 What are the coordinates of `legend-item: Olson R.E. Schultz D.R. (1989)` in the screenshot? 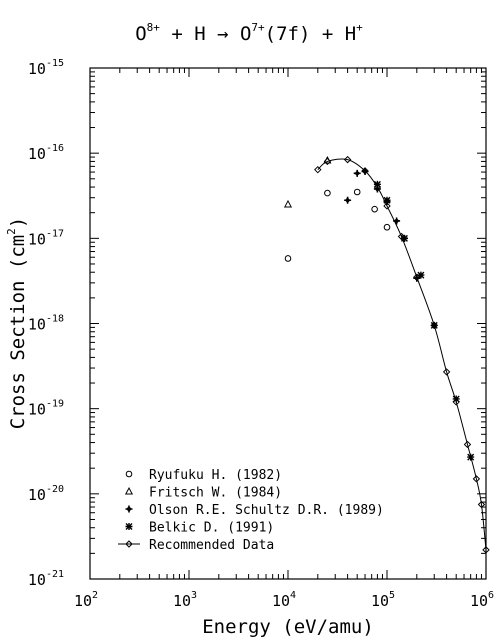 It's located at (254, 510).